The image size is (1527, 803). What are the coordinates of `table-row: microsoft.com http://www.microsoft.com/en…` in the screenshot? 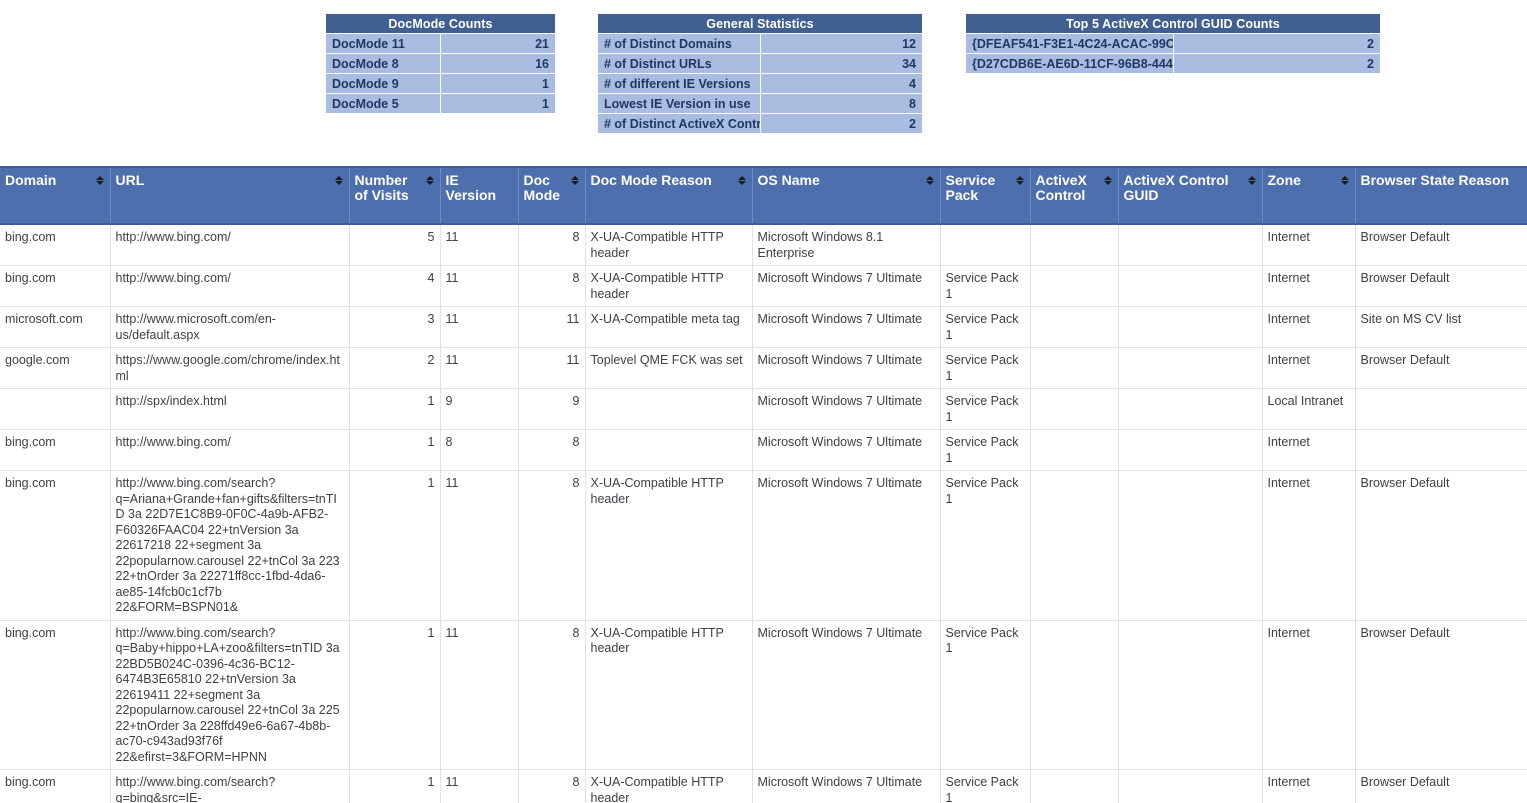 It's located at (763, 327).